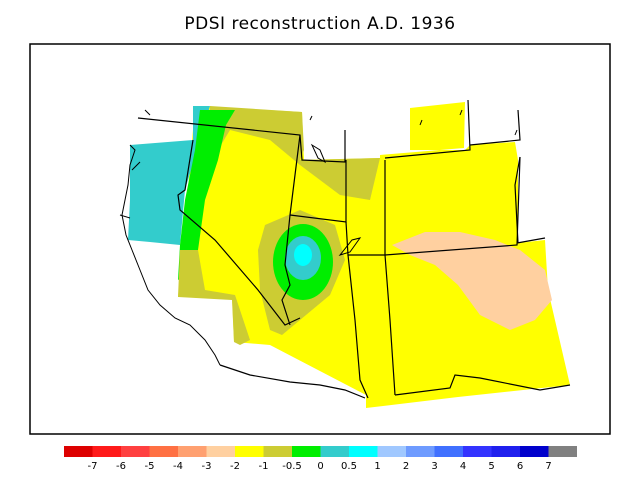 This screenshot has width=640, height=480. I want to click on colorbar-label: -3, so click(207, 466).